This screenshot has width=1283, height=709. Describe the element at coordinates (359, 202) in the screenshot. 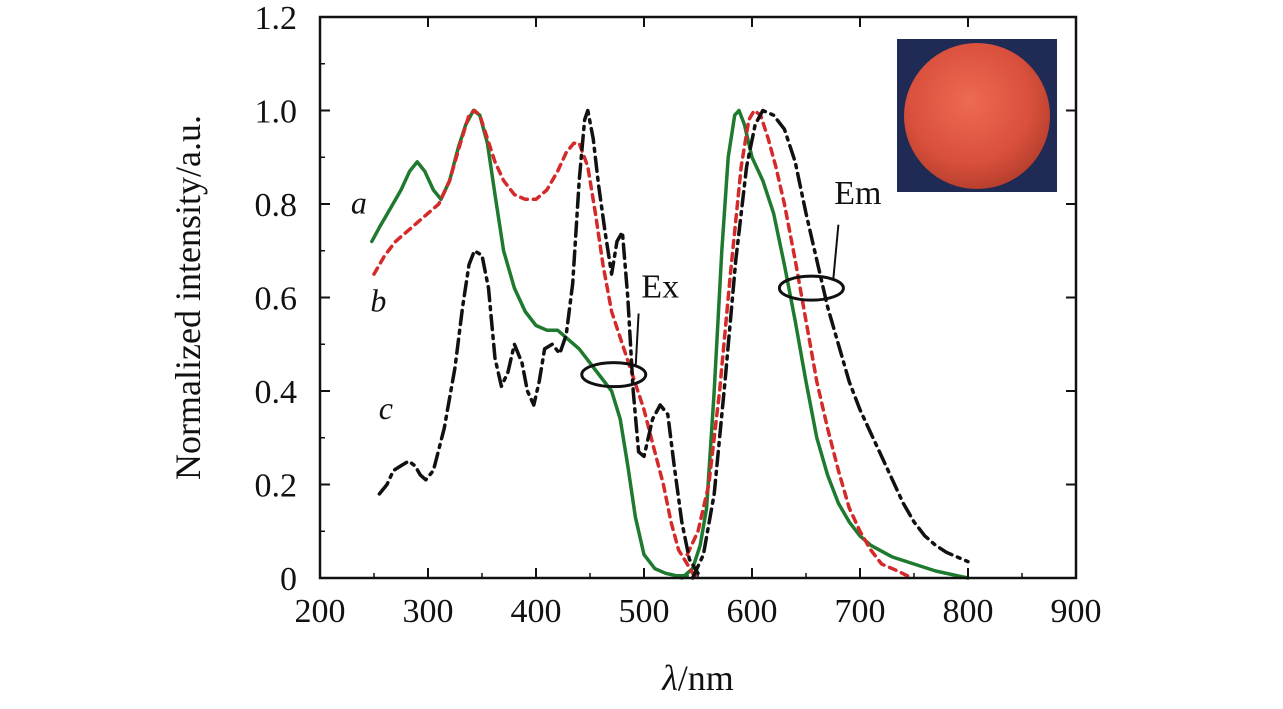

I see `series-label-a: a` at that location.